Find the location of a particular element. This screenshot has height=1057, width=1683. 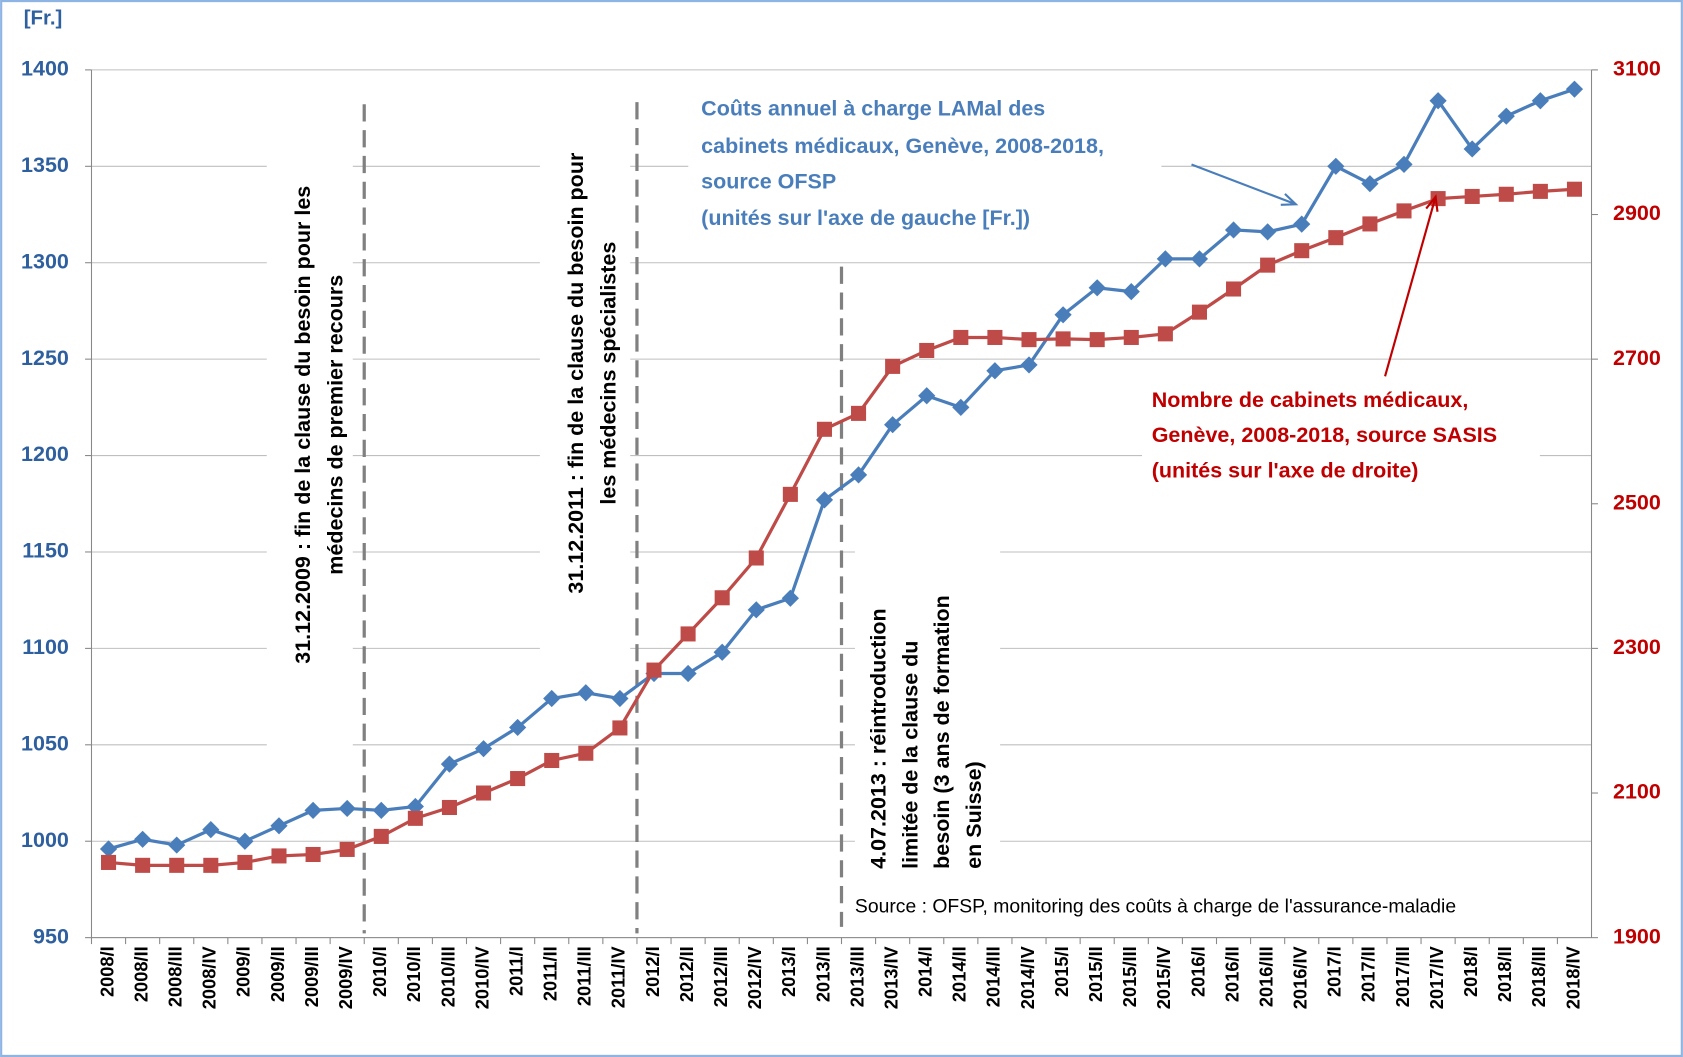

y-tick-label: 1250 is located at coordinates (45, 358).